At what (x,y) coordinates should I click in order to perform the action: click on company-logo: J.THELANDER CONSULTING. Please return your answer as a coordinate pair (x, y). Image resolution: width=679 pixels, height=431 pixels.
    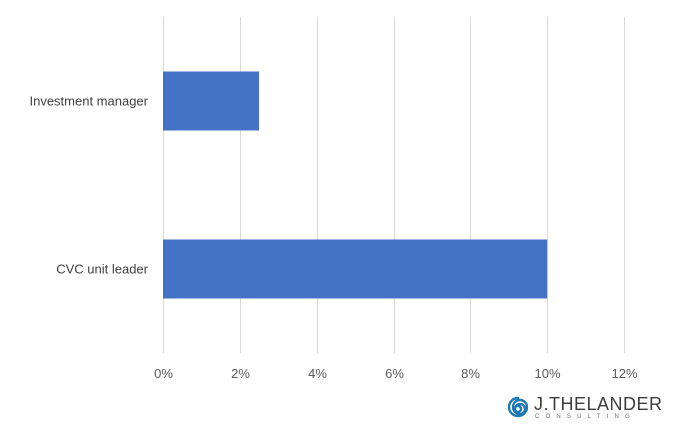
    Looking at the image, I should click on (587, 409).